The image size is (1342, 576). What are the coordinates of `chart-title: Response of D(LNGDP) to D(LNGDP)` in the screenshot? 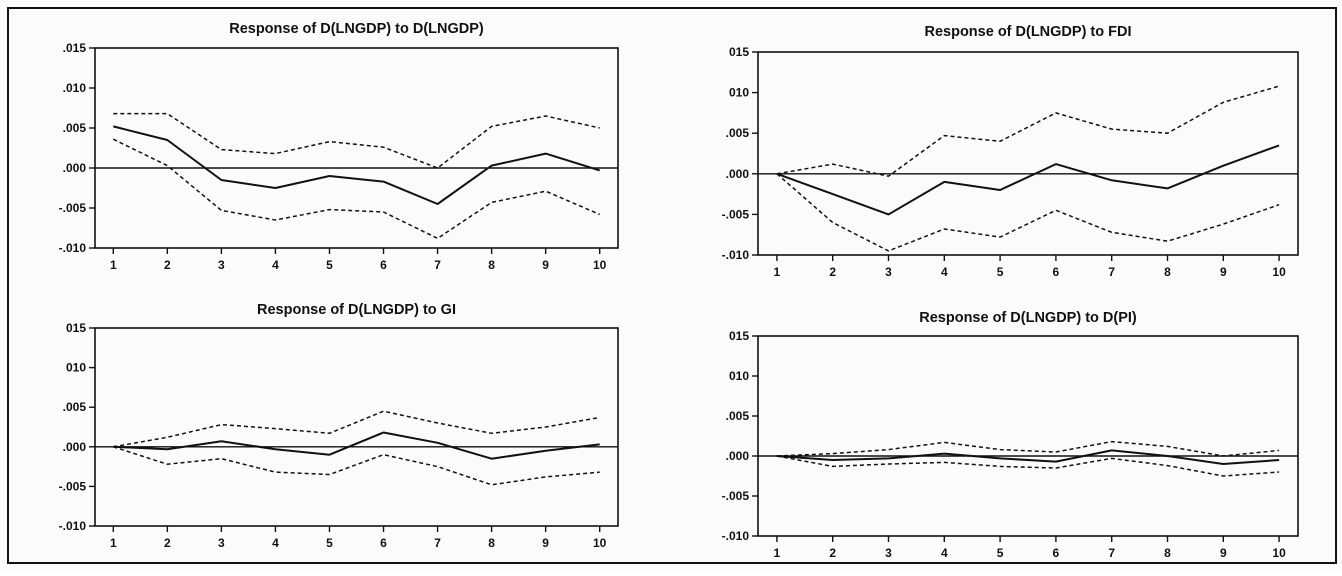 It's located at (356, 29).